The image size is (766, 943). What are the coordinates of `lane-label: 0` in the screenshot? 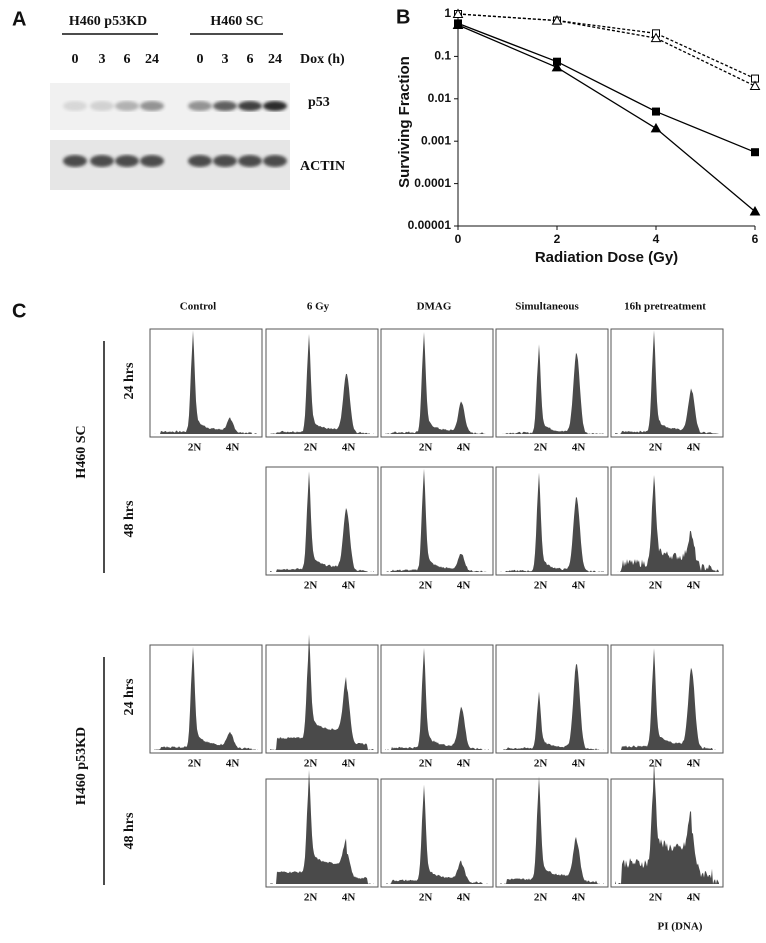 It's located at (75, 59).